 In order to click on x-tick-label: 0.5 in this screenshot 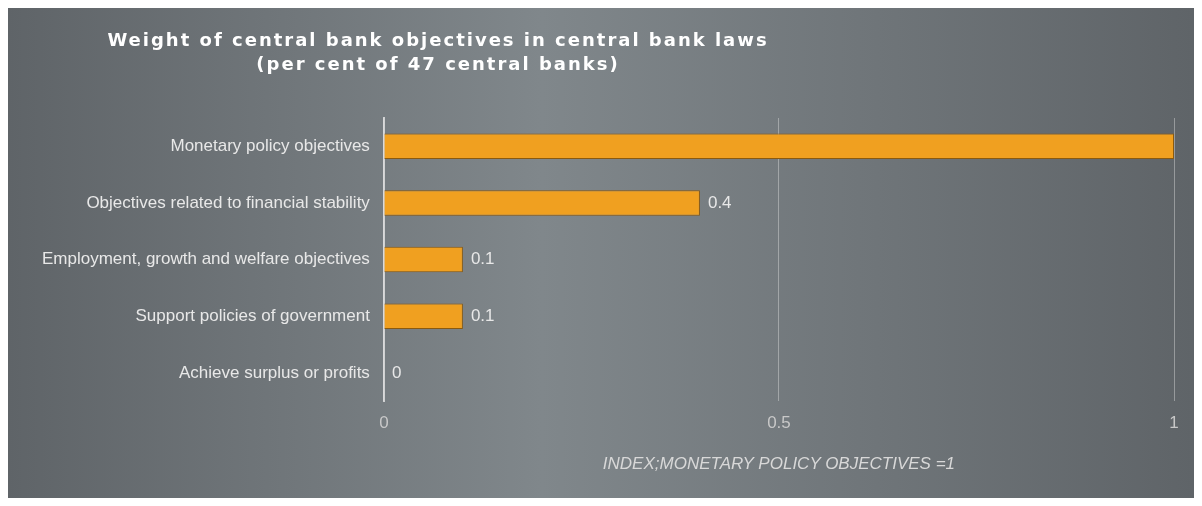, I will do `click(779, 423)`.